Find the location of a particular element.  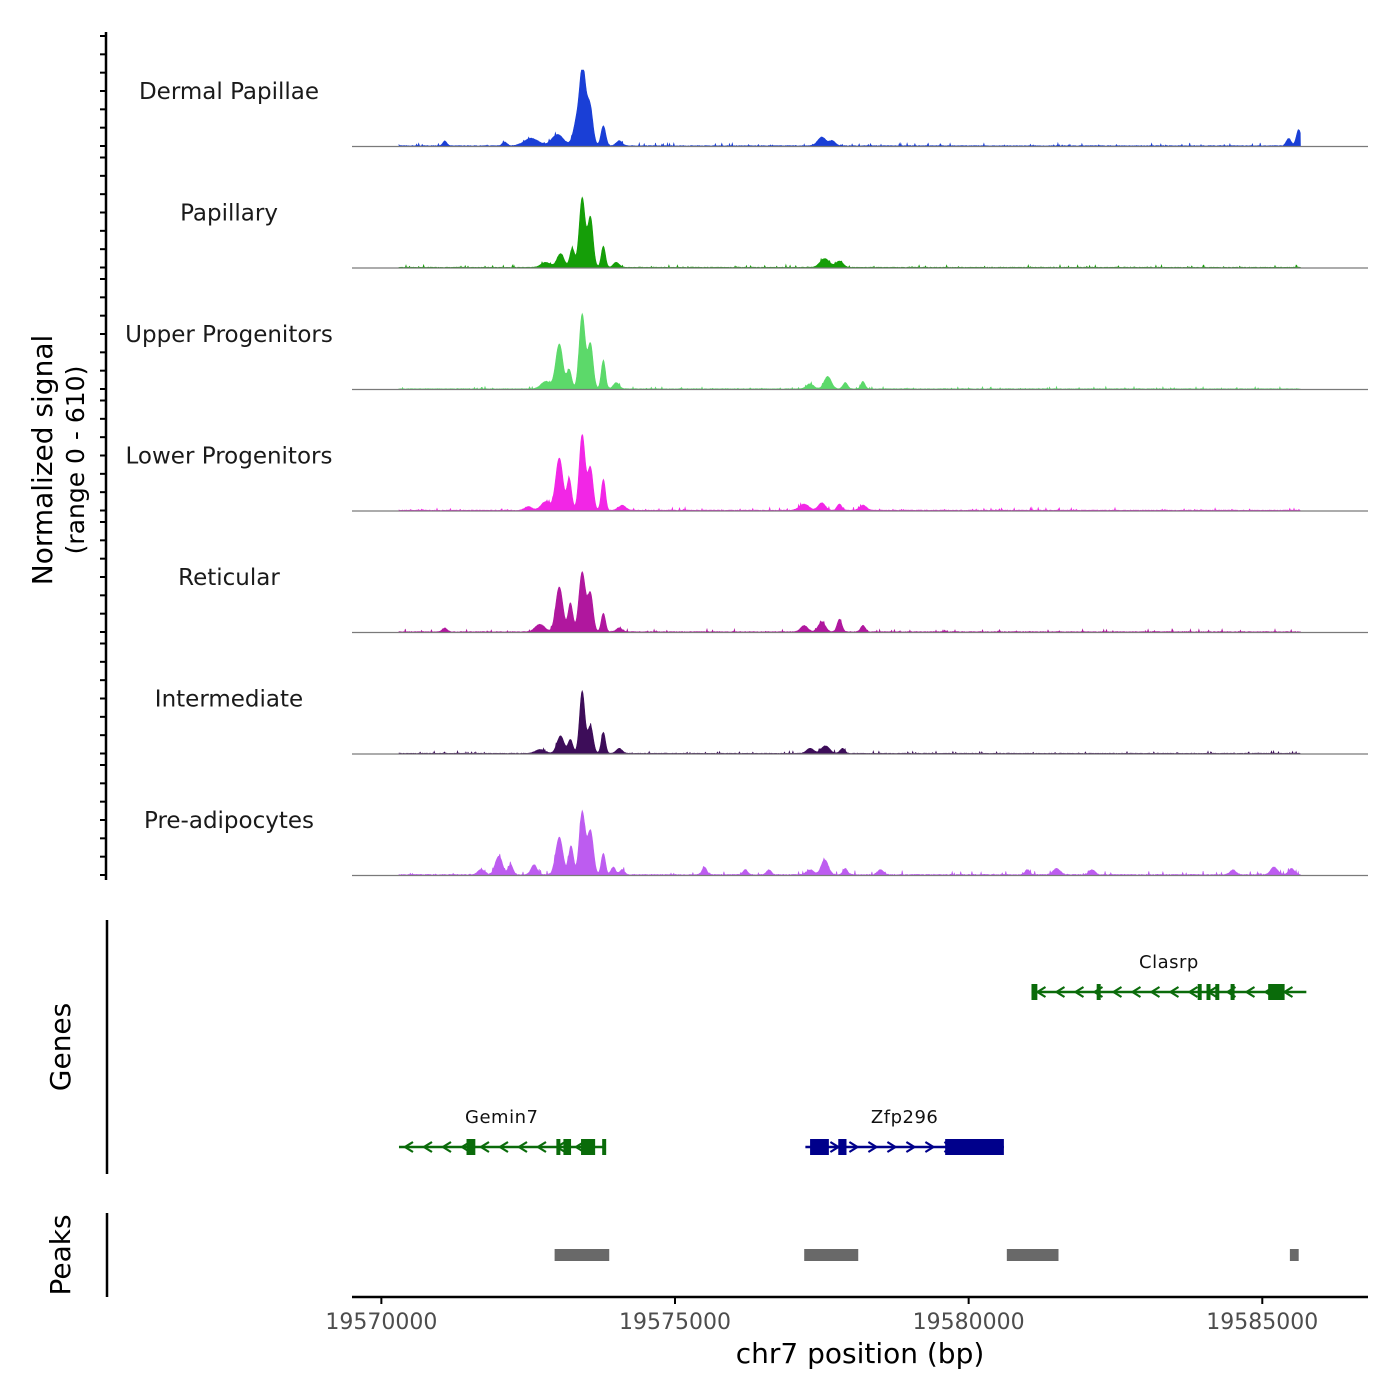

gene-label: Gemin7 is located at coordinates (501, 1117).